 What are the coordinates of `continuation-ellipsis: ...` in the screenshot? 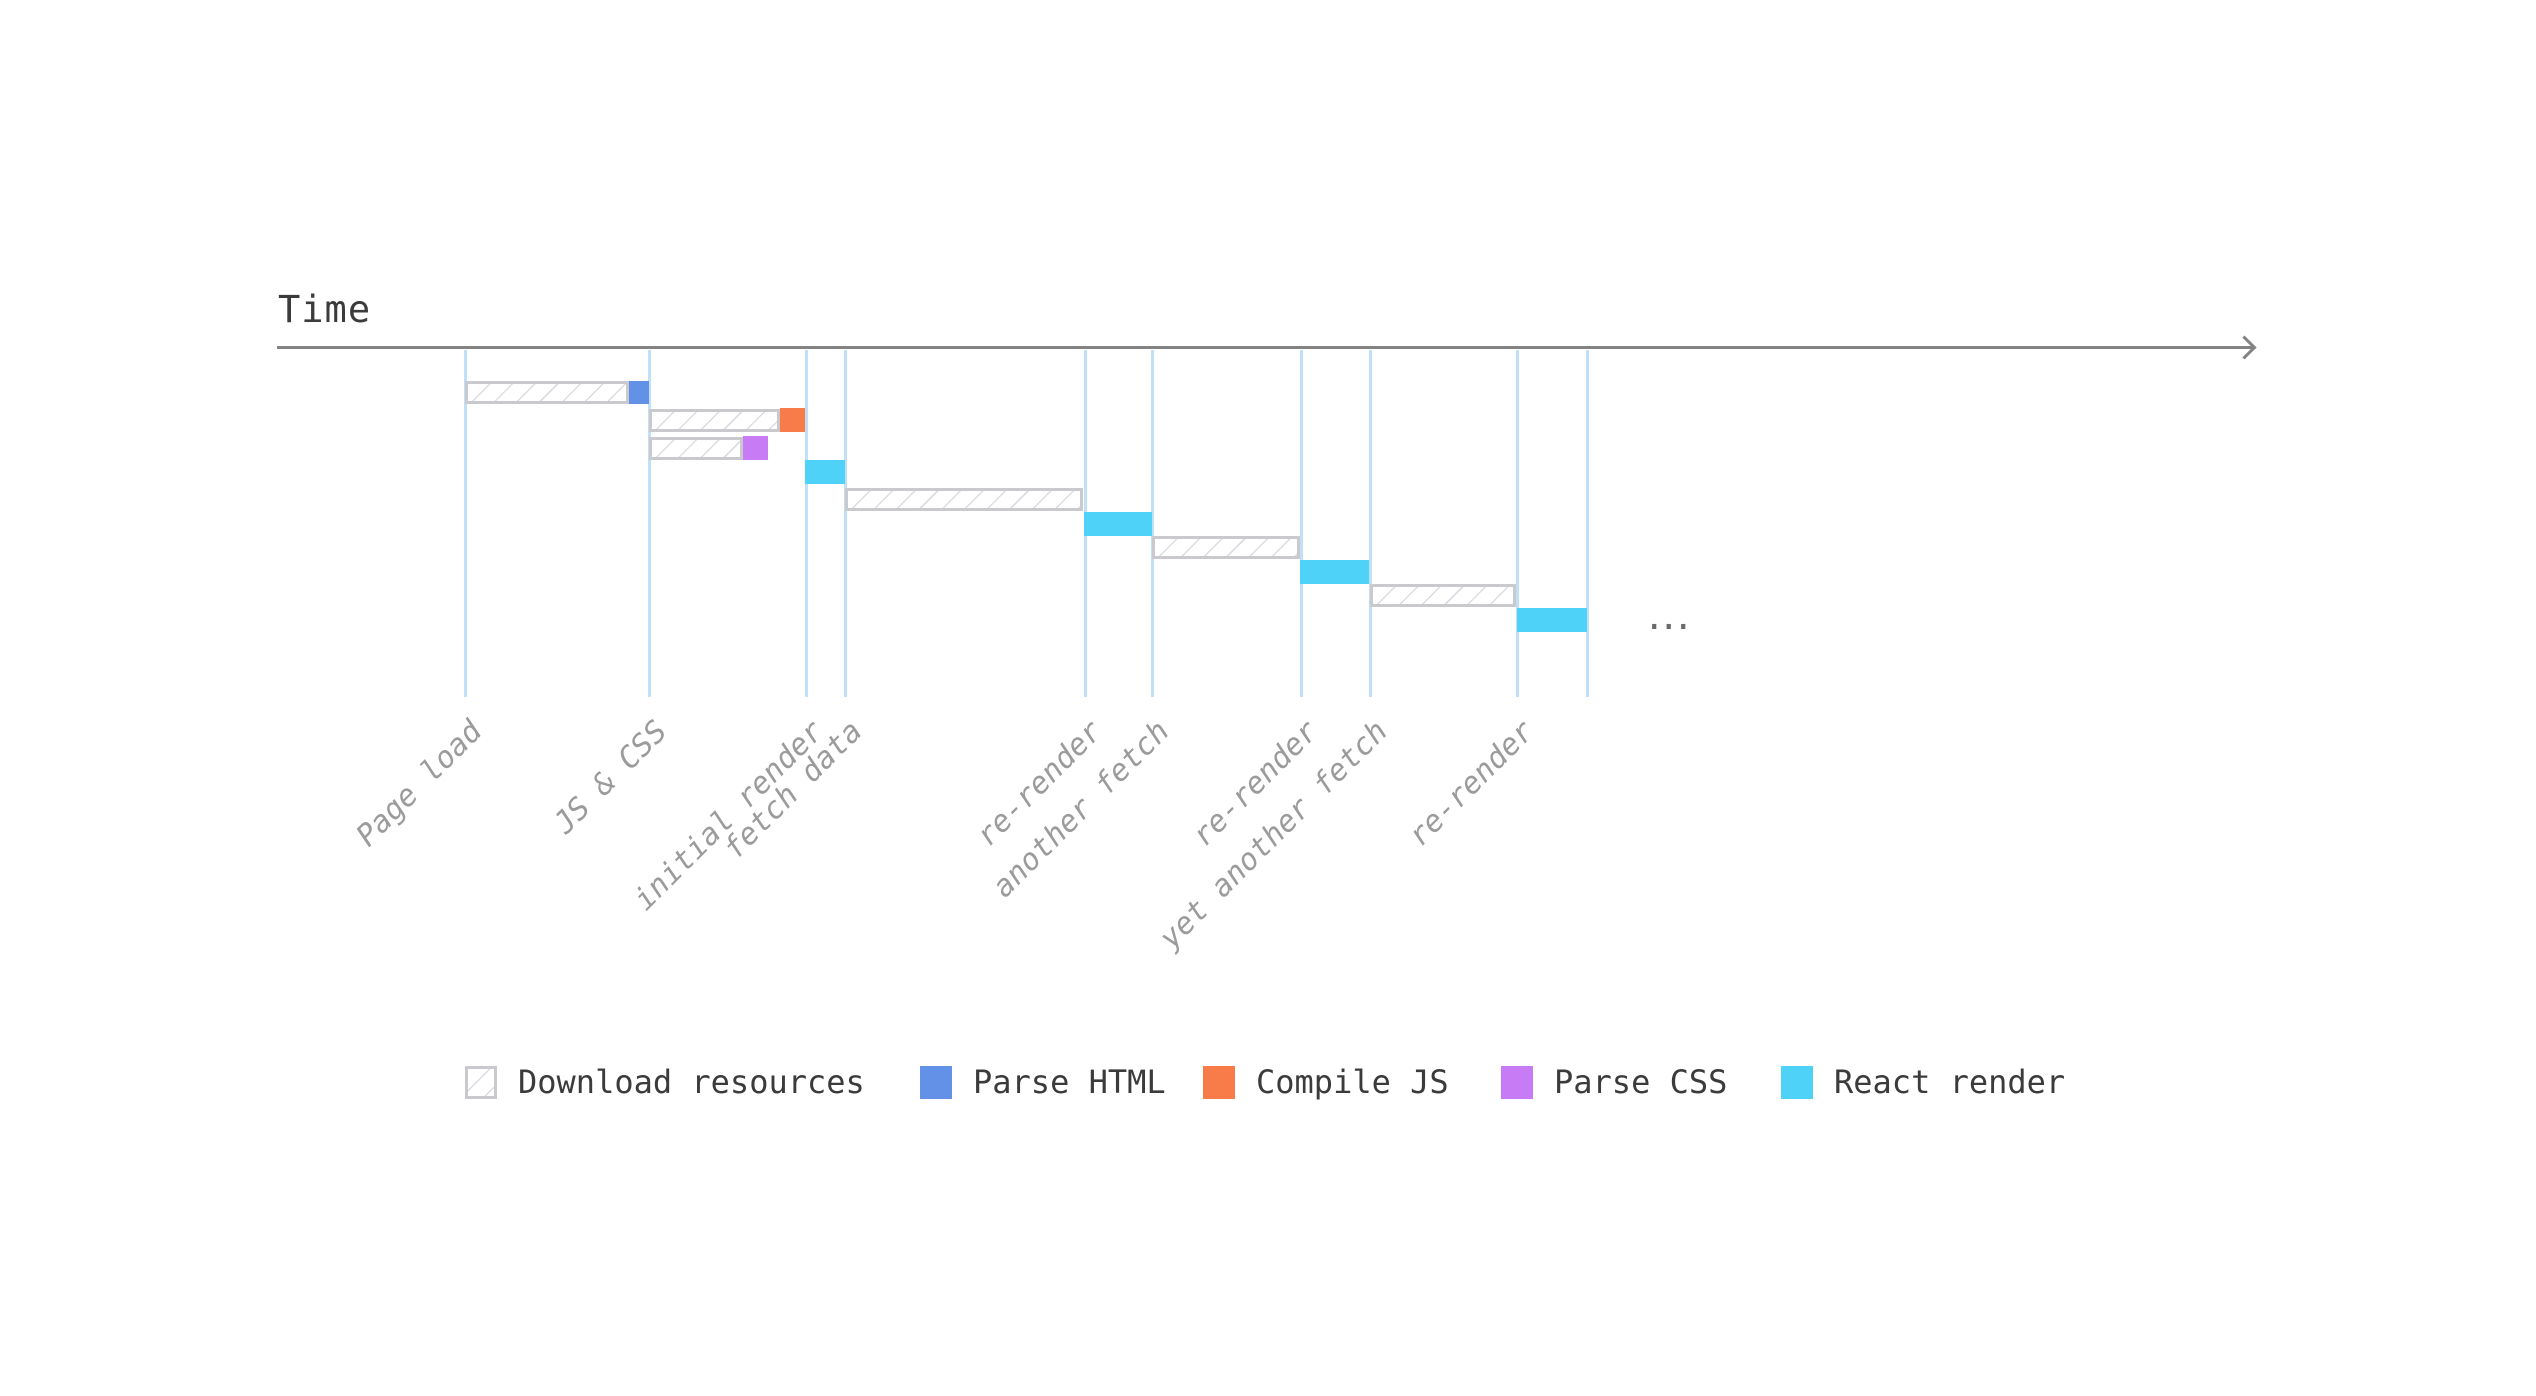 It's located at (1668, 618).